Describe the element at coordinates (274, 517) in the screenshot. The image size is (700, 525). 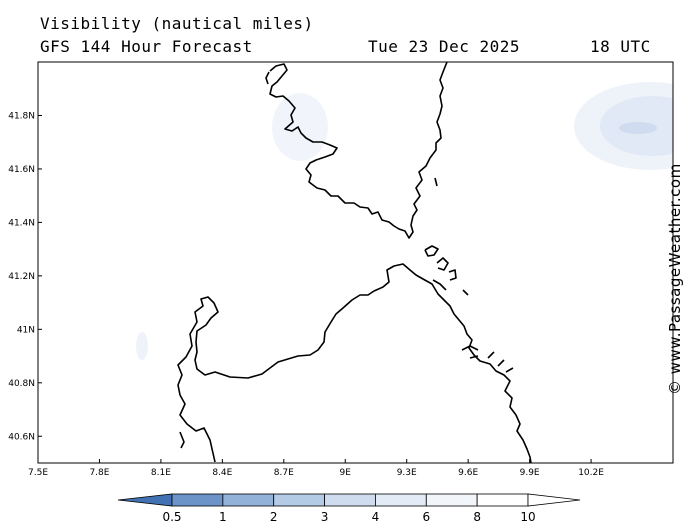
I see `colorbar-label: 2` at that location.